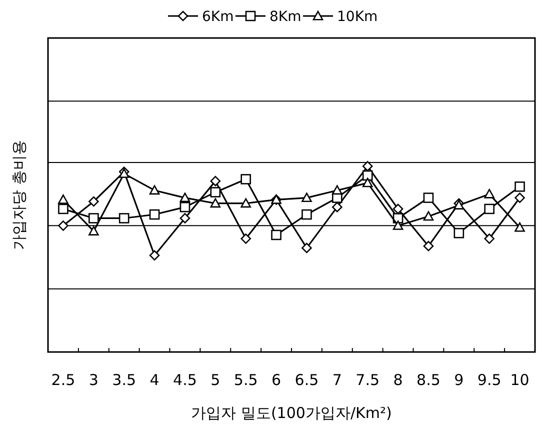  Describe the element at coordinates (19, 195) in the screenshot. I see `y-axis-title: 가입자당 총비용` at that location.